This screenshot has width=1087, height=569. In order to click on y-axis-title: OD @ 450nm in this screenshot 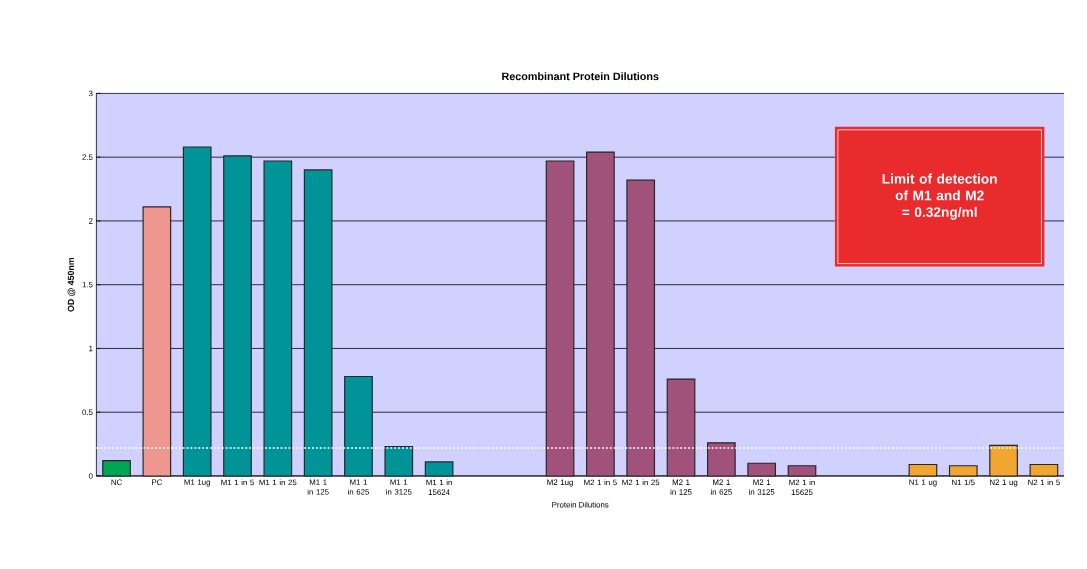, I will do `click(71, 284)`.